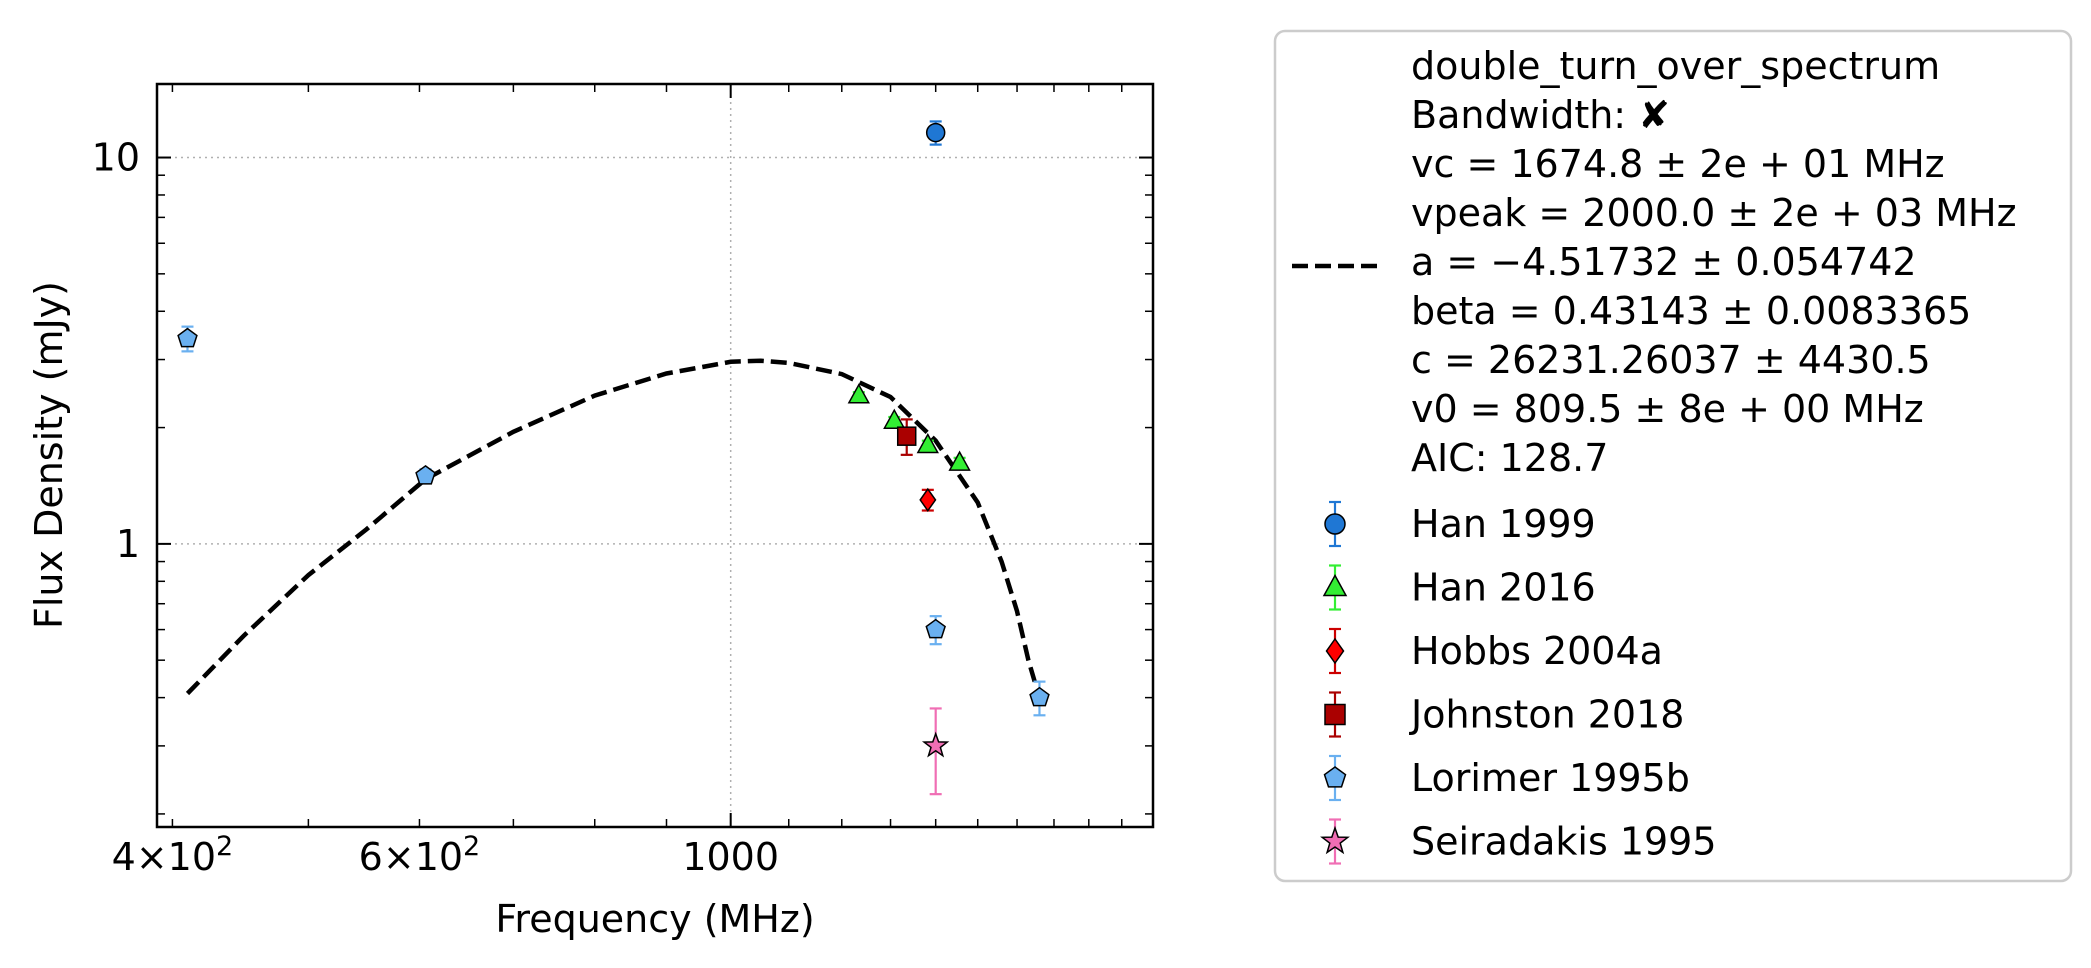  Describe the element at coordinates (1664, 262) in the screenshot. I see `legend-fit-line-text: a = −4.51732 ± 0.054742` at that location.